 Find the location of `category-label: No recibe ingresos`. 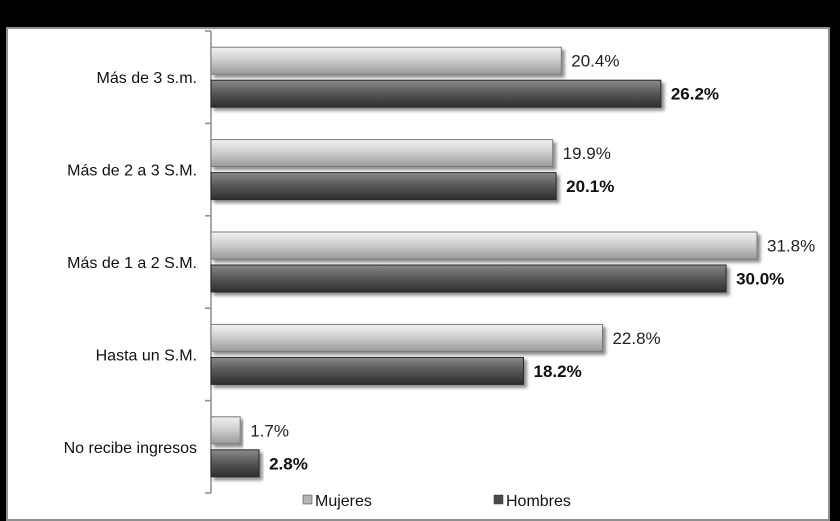

category-label: No recibe ingresos is located at coordinates (130, 448).